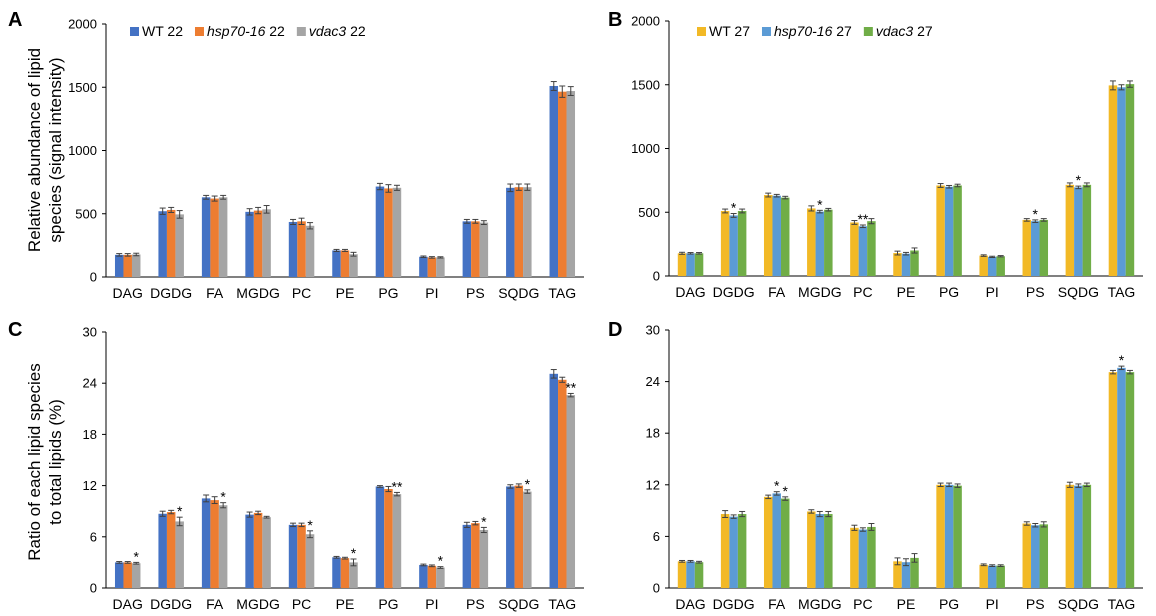 This screenshot has height=616, width=1156. I want to click on significance-star: **, so click(862, 219).